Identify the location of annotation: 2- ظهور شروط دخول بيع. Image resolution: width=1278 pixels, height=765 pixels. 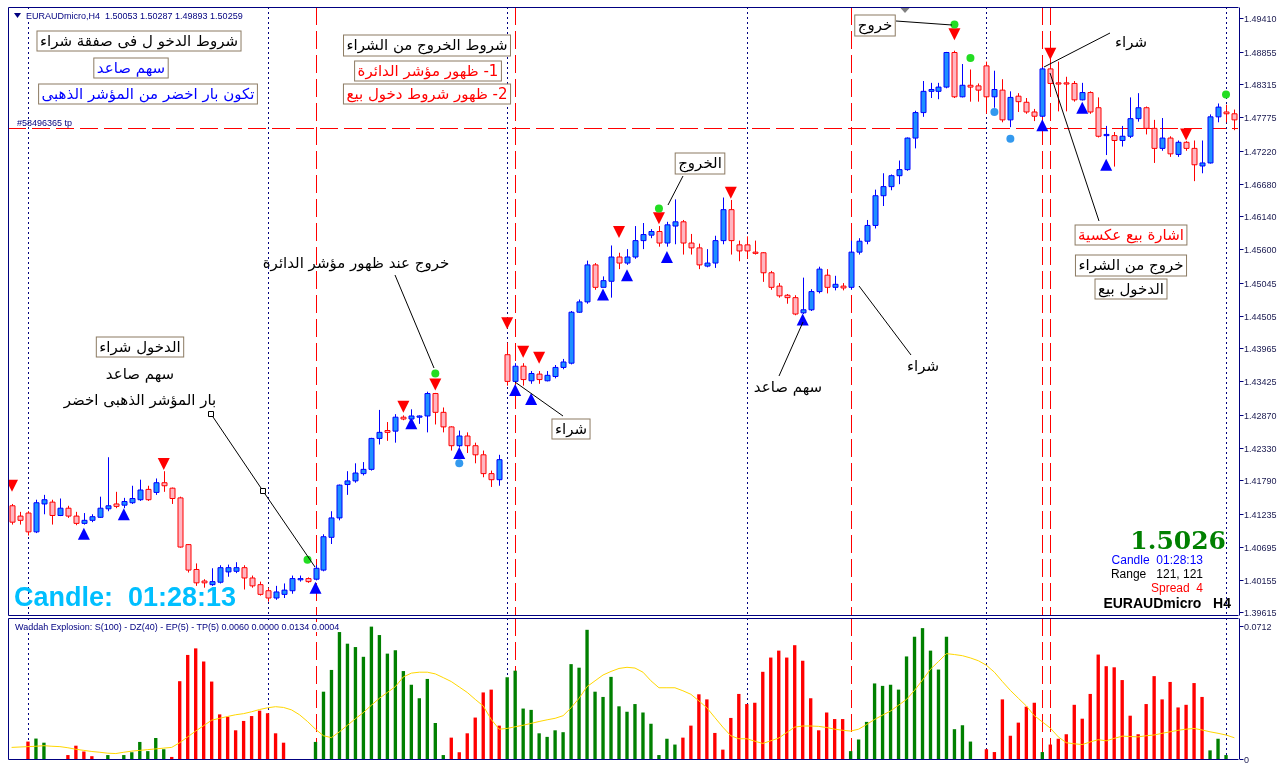
(427, 94).